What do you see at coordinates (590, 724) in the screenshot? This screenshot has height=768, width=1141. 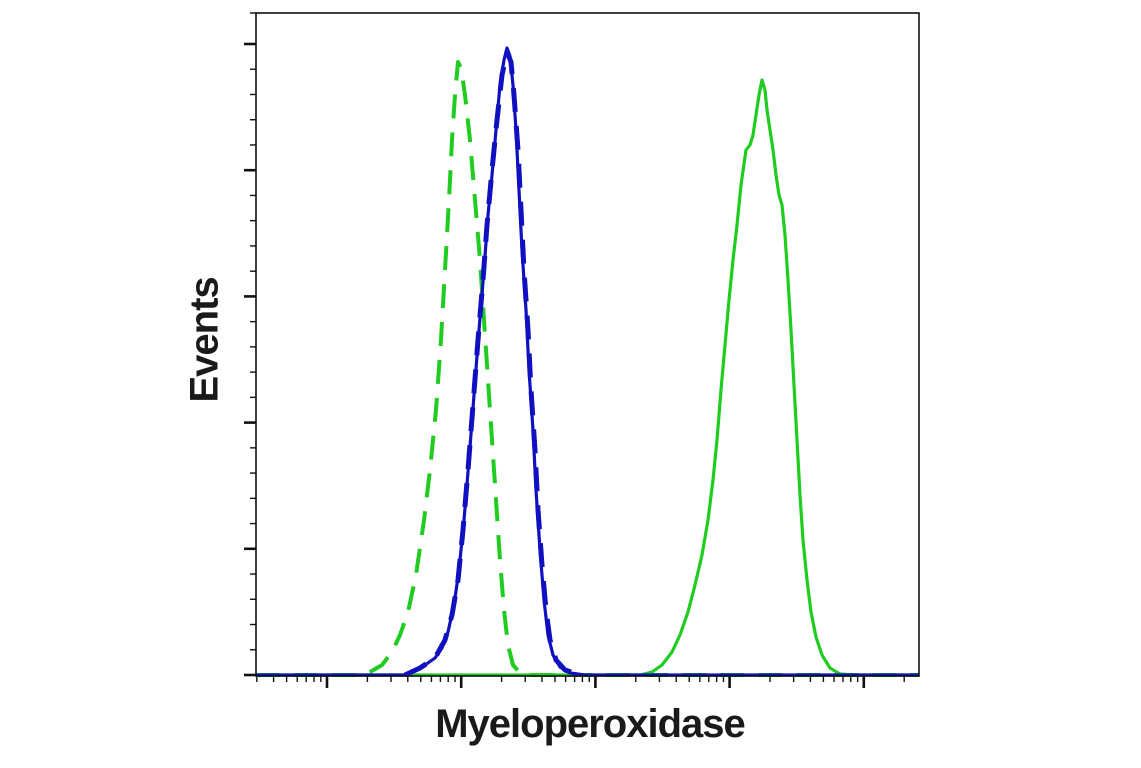 I see `x-axis-label: Myeloperoxidase` at bounding box center [590, 724].